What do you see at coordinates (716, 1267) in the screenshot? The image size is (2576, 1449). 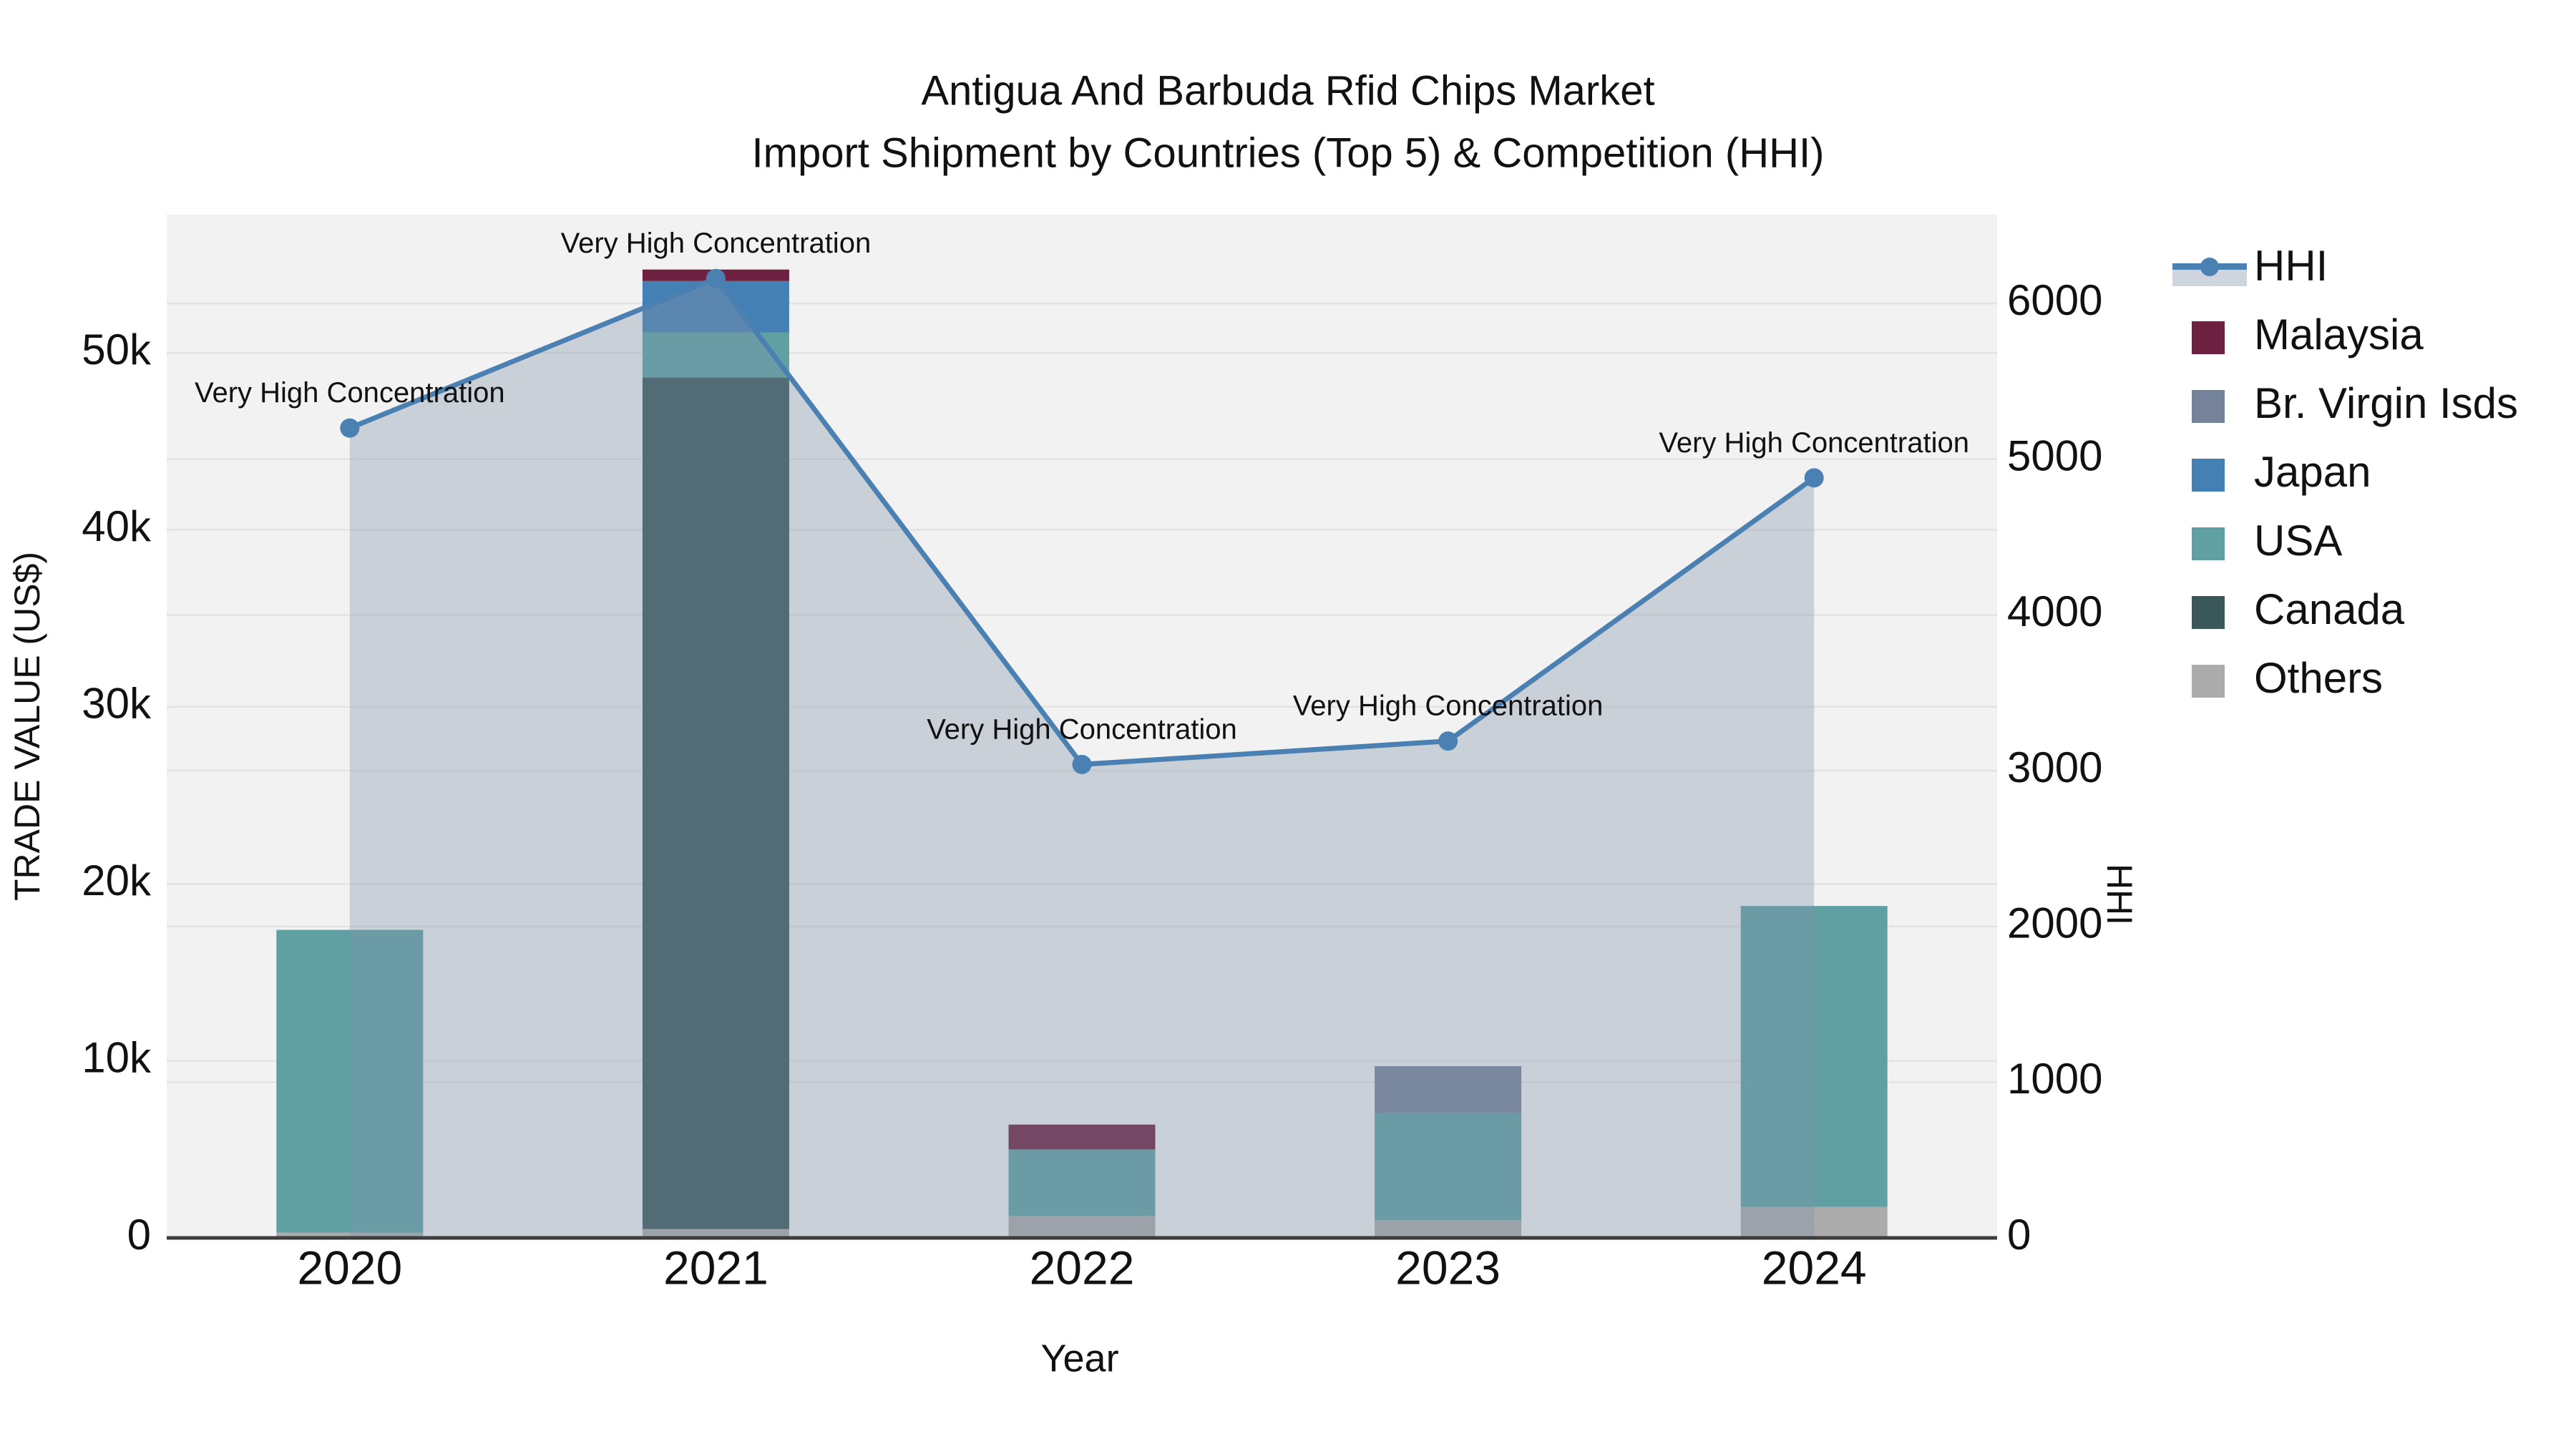 I see `x-tick-2021: 2021` at bounding box center [716, 1267].